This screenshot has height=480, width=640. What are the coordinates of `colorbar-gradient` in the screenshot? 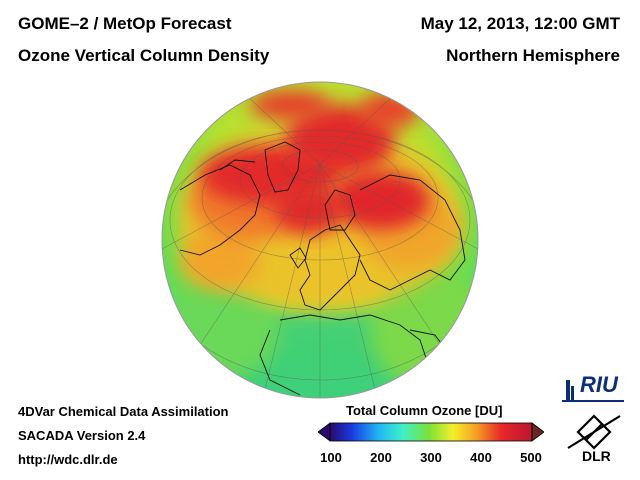 It's located at (431, 432).